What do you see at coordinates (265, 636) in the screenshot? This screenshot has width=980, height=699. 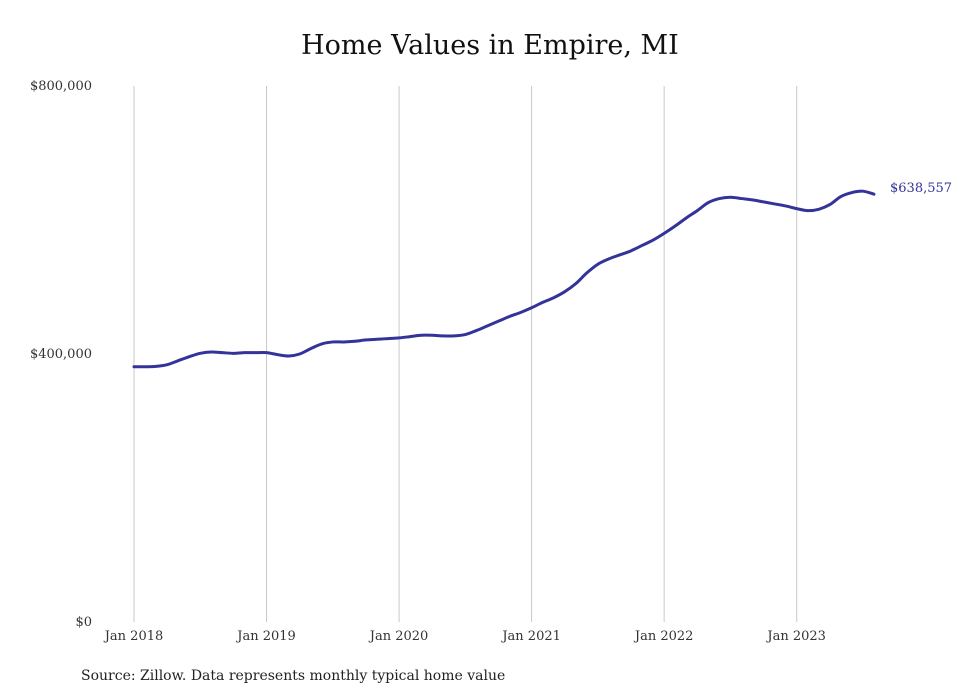 I see `x-tick-label: Jan 2019` at bounding box center [265, 636].